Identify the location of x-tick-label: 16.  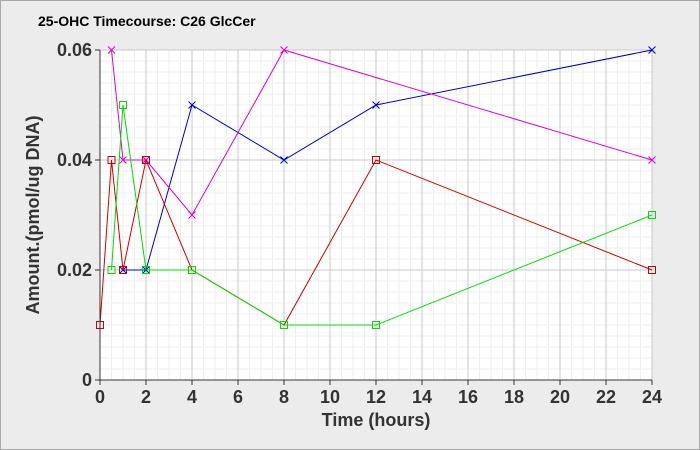
(468, 397).